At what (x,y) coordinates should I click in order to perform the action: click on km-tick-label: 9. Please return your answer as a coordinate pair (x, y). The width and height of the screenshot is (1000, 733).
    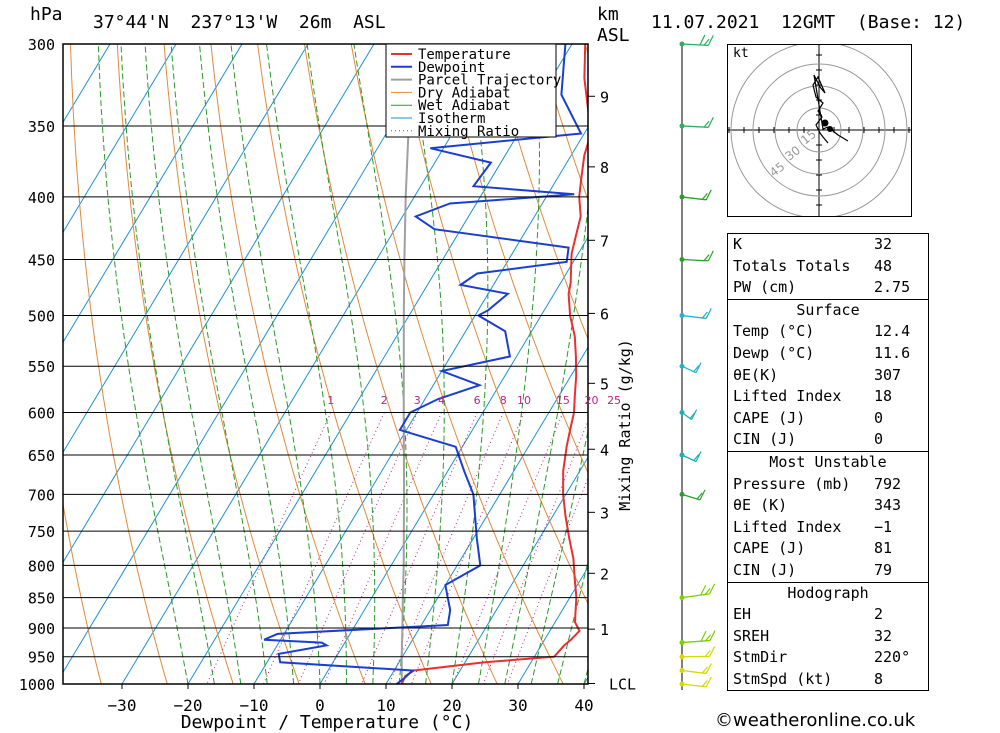
    Looking at the image, I should click on (604, 97).